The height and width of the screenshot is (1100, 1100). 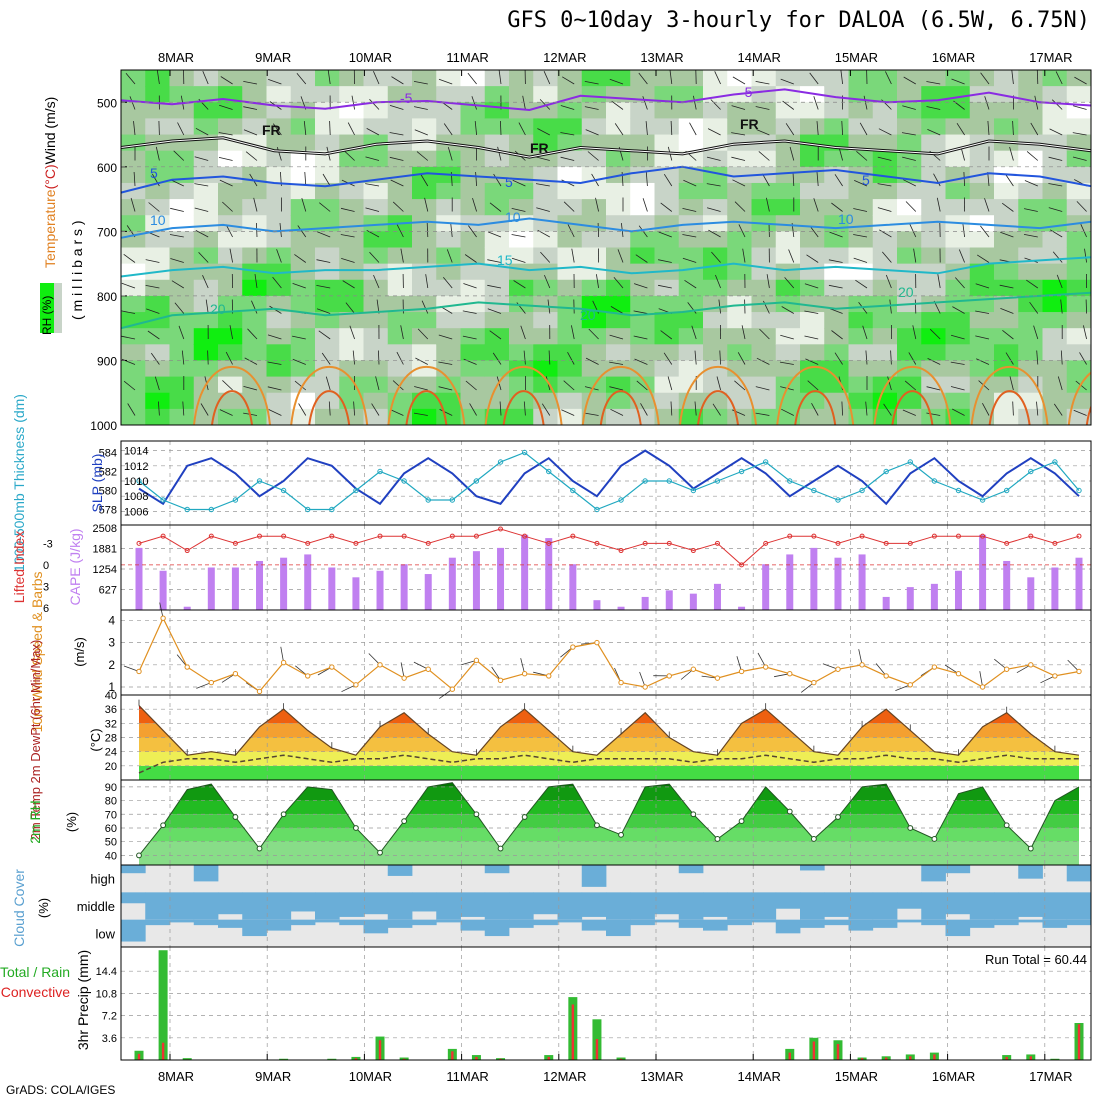 What do you see at coordinates (105, 570) in the screenshot?
I see `cape-tick-label: 1254` at bounding box center [105, 570].